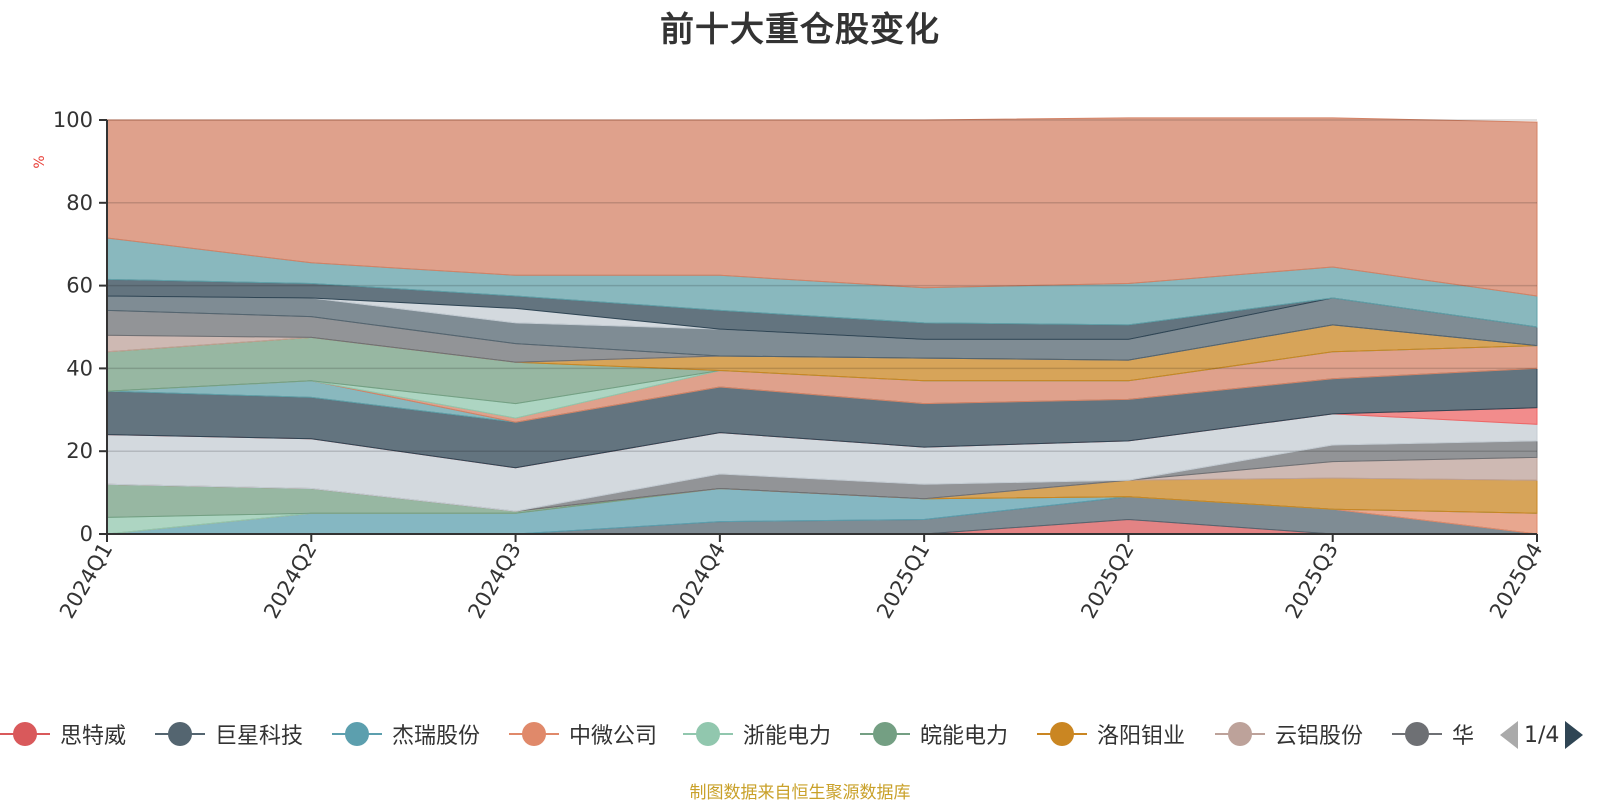 The image size is (1600, 803). I want to click on source-note: 制图数据来自恒生聚源数据库, so click(800, 793).